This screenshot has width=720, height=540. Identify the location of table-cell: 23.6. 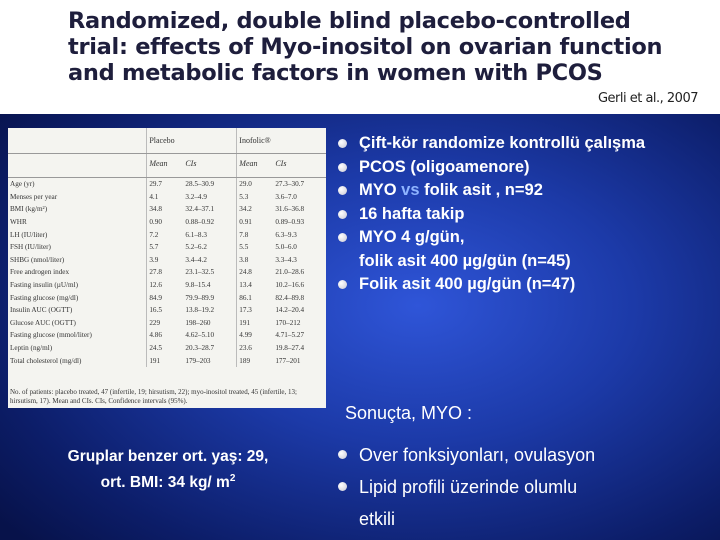
(255, 348).